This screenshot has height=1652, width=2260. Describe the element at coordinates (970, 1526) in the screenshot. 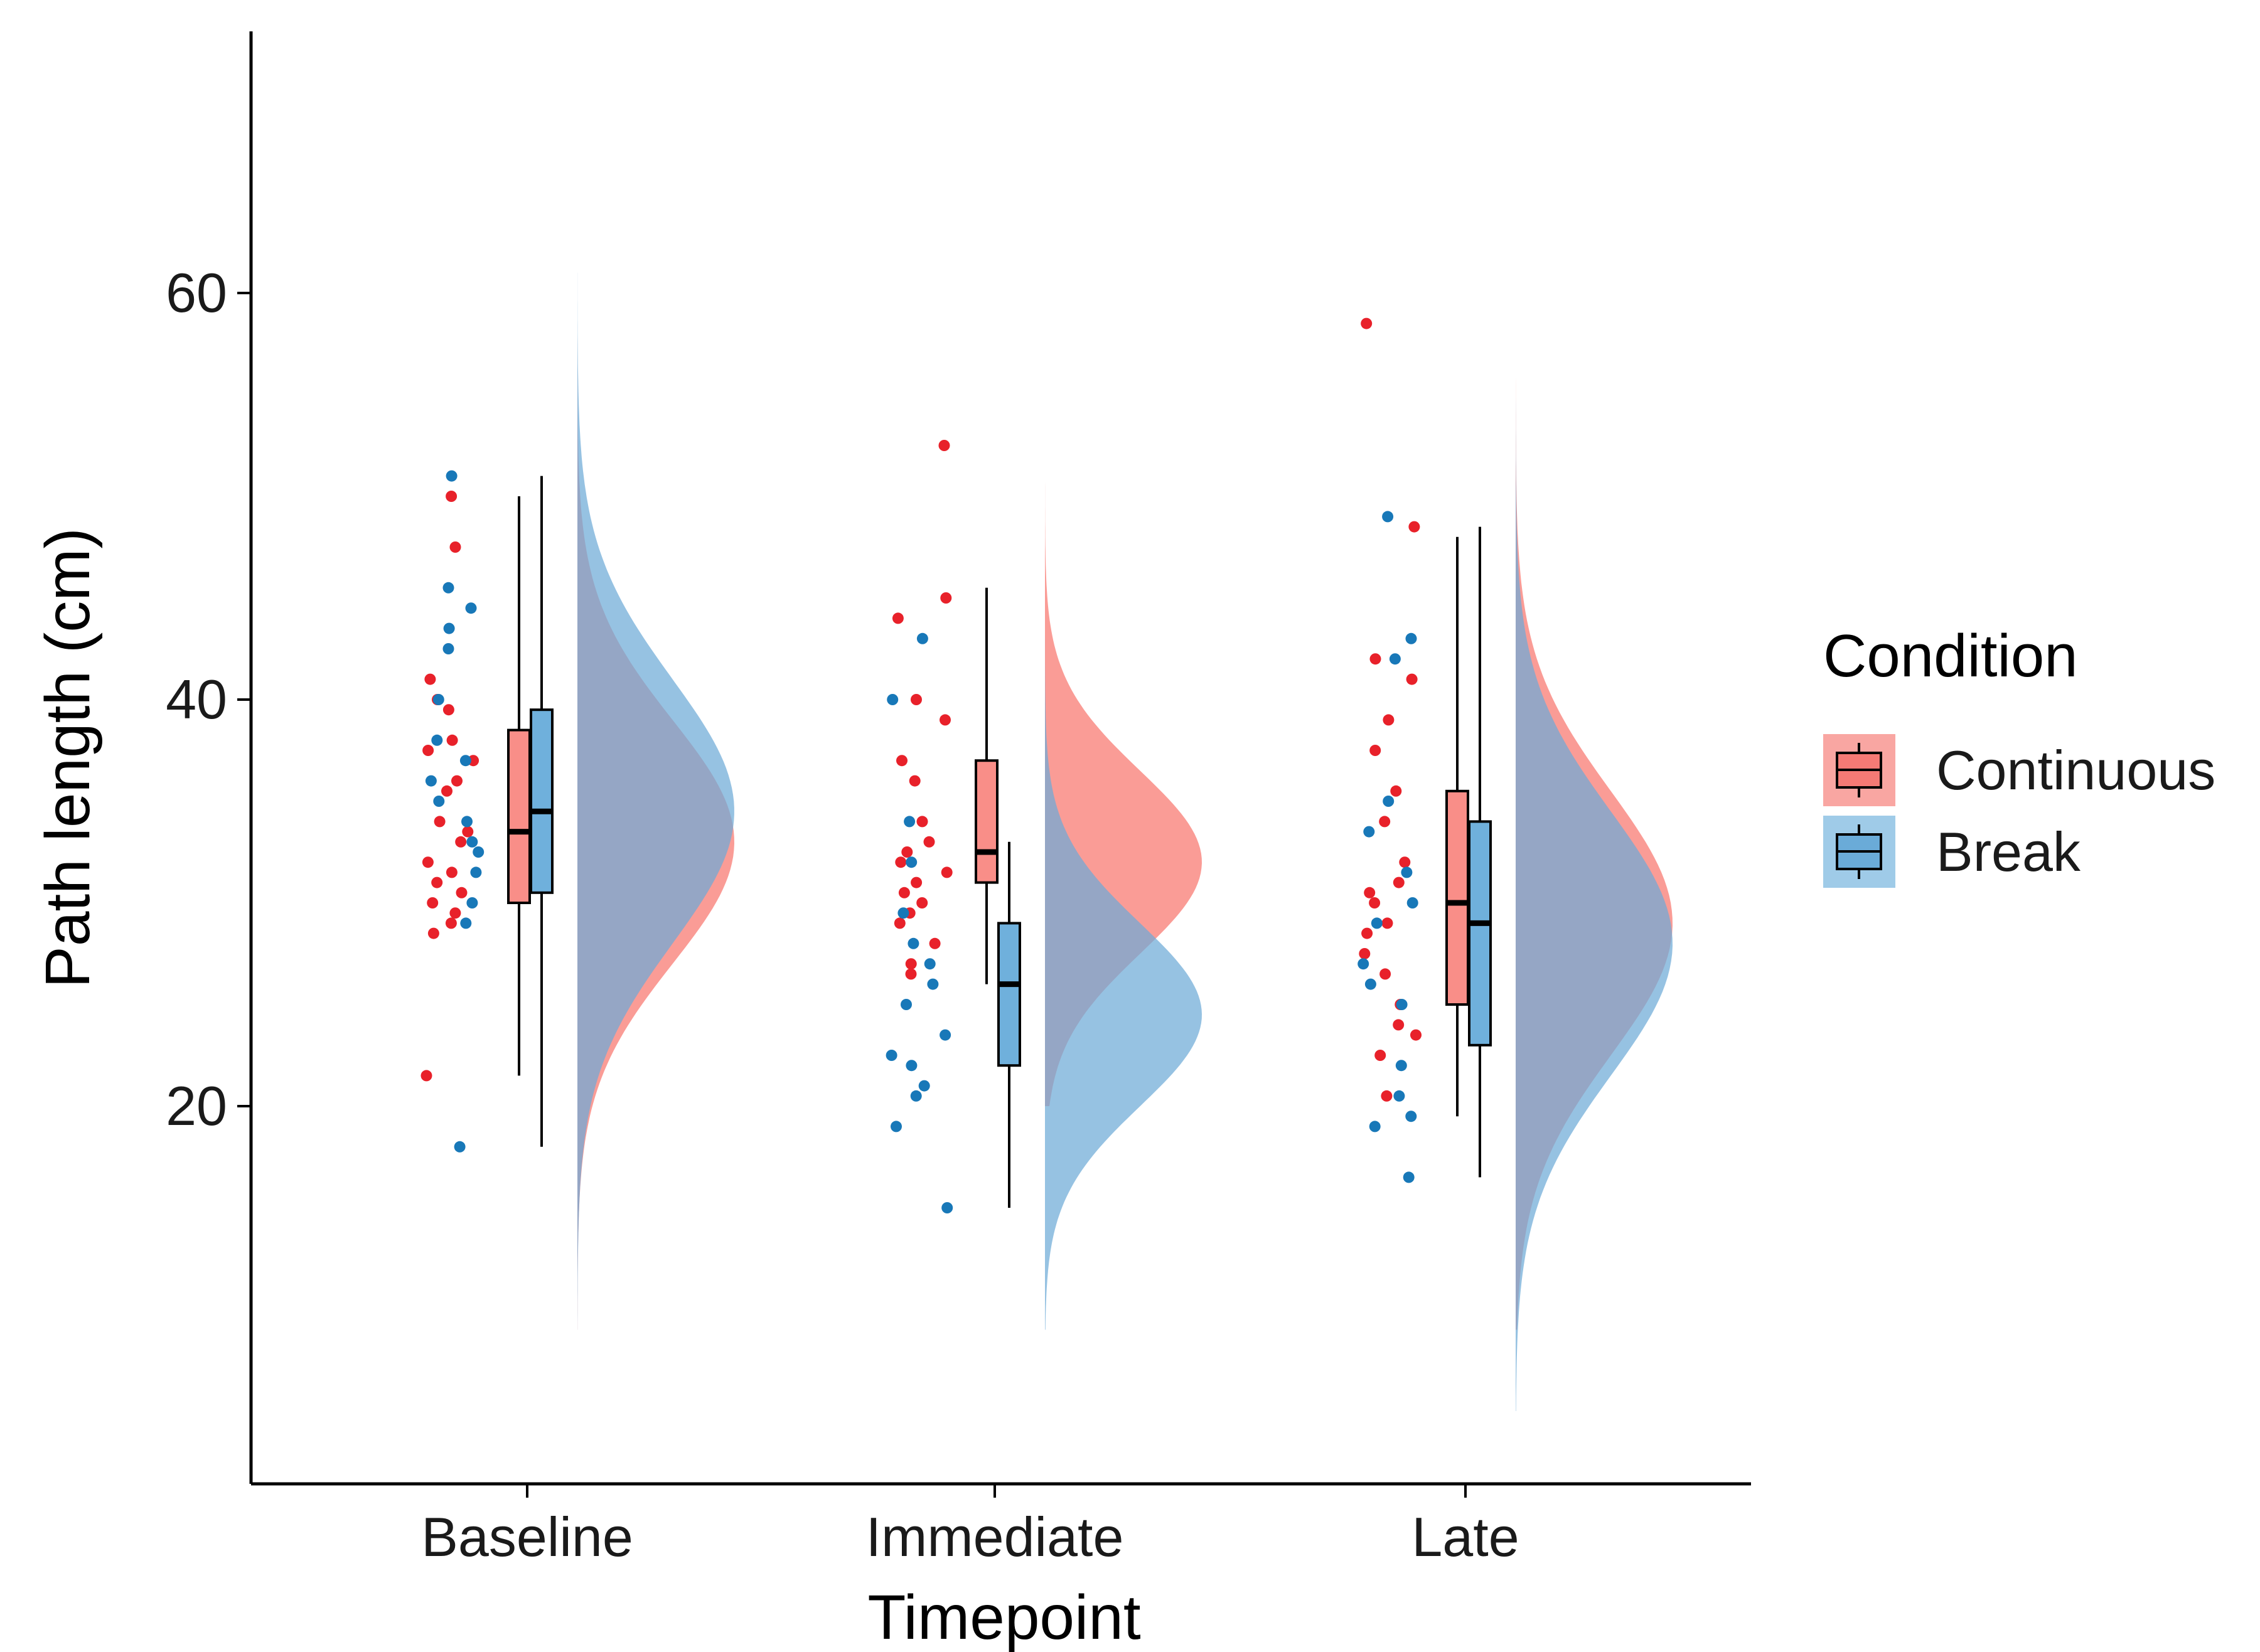

I see `x-axis-ticks: Baseline Immediate Late` at that location.